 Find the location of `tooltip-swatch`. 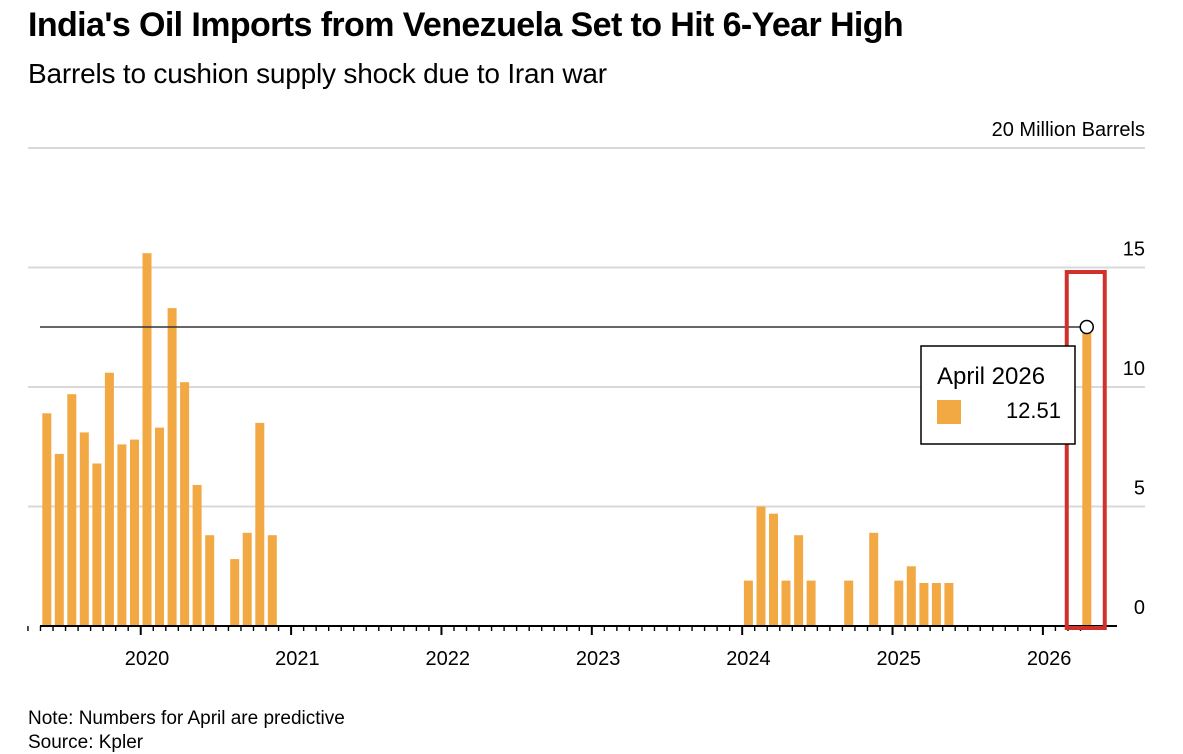

tooltip-swatch is located at coordinates (949, 412).